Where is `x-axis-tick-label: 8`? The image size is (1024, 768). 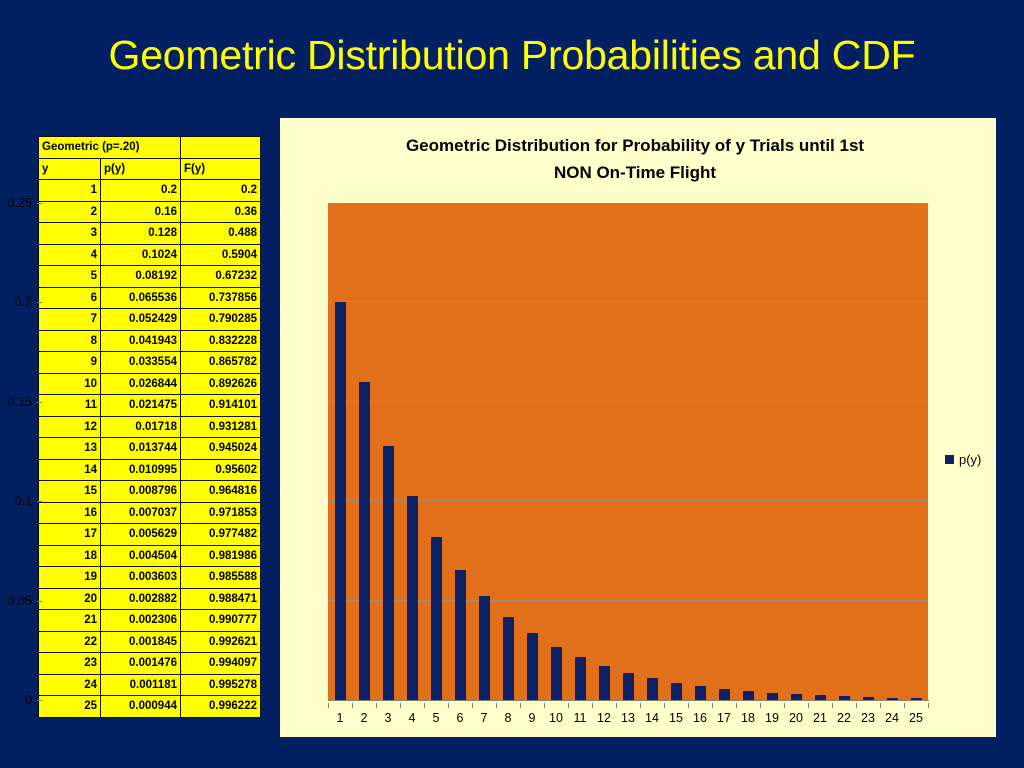
x-axis-tick-label: 8 is located at coordinates (508, 718).